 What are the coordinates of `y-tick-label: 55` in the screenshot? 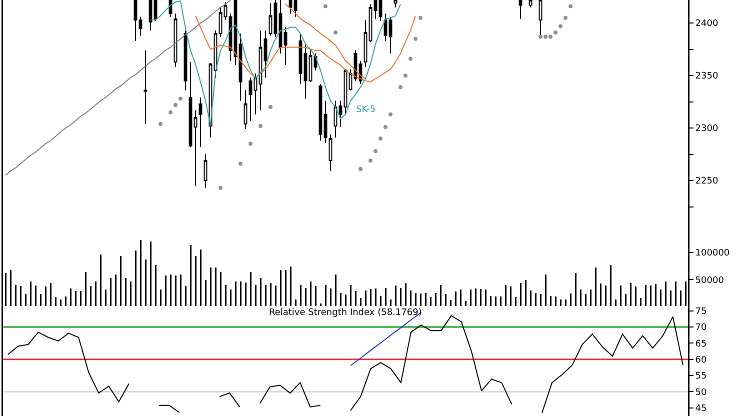 It's located at (701, 377).